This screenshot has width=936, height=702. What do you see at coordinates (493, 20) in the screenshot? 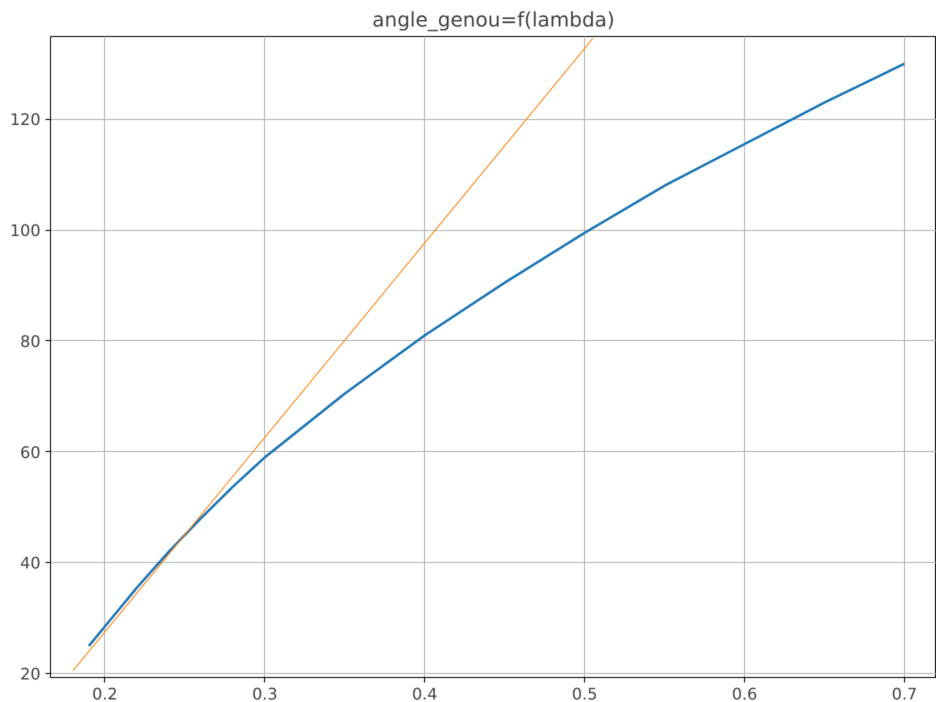
I see `chart-title: angle_genou=f(lambda)` at bounding box center [493, 20].